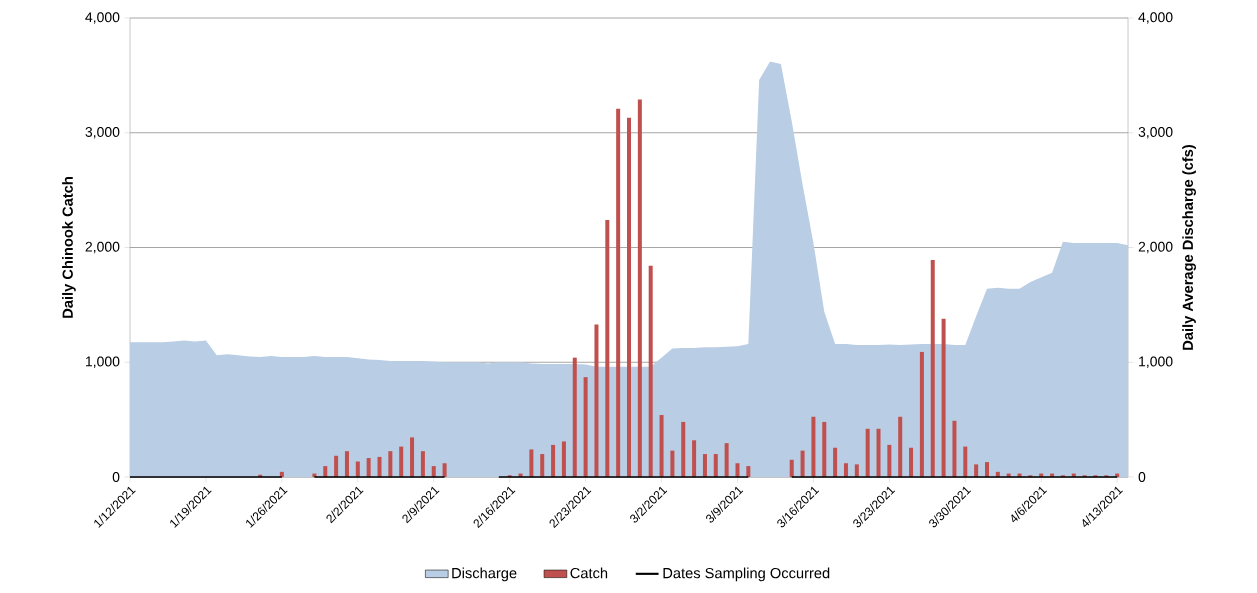  Describe the element at coordinates (116, 477) in the screenshot. I see `y-tick-label: 0` at that location.